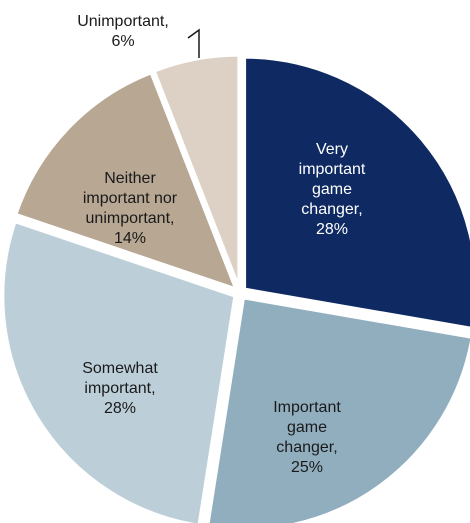 The image size is (470, 523). What do you see at coordinates (130, 208) in the screenshot?
I see `slice-label-3: Neither important nor unimportant, 14%` at bounding box center [130, 208].